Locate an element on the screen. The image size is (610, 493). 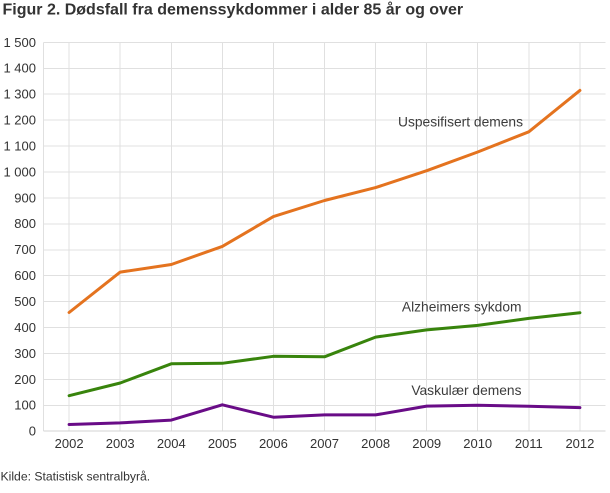
svg-text: 900 is located at coordinates (25, 197).